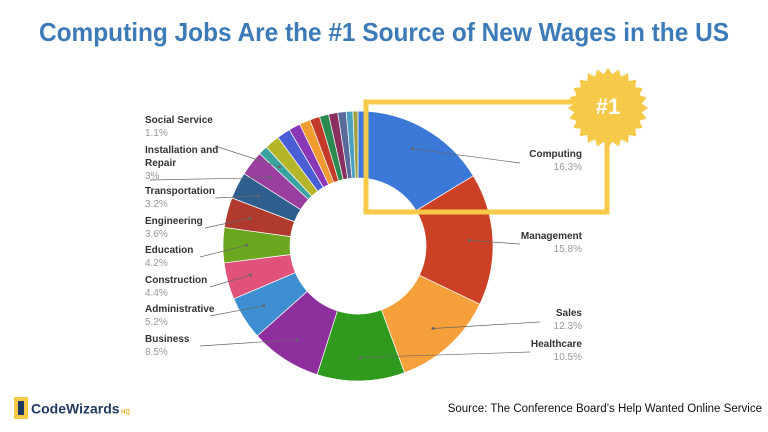 The height and width of the screenshot is (432, 768). What do you see at coordinates (185, 257) in the screenshot?
I see `slice-label: Education 4.2%` at bounding box center [185, 257].